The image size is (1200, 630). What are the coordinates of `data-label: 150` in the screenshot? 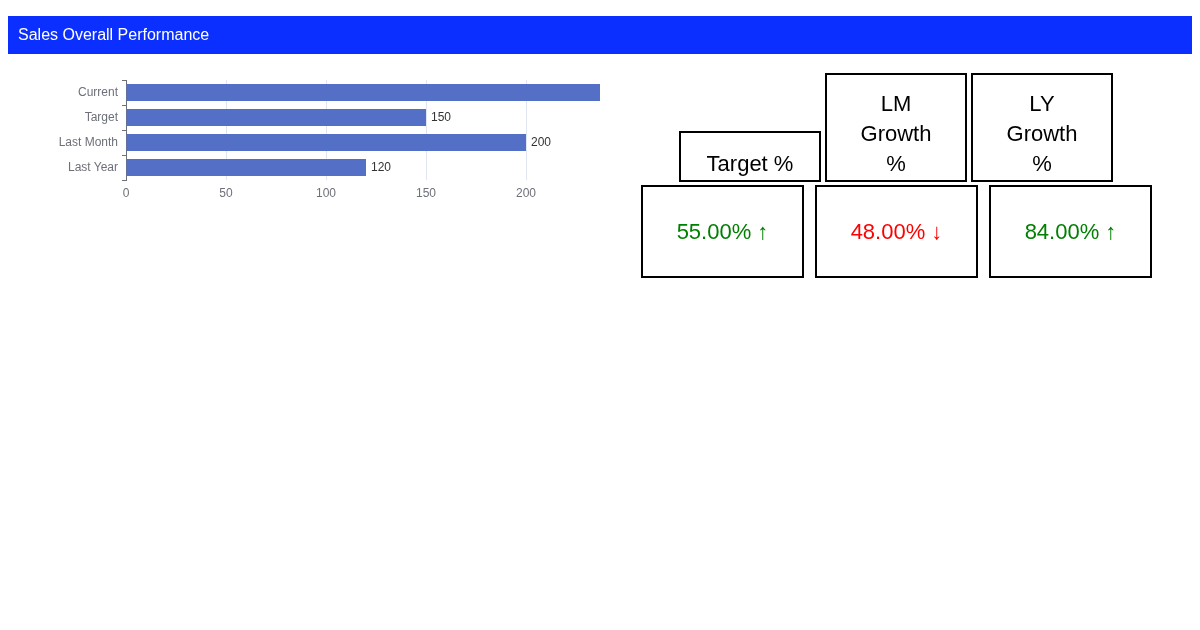 It's located at (441, 116).